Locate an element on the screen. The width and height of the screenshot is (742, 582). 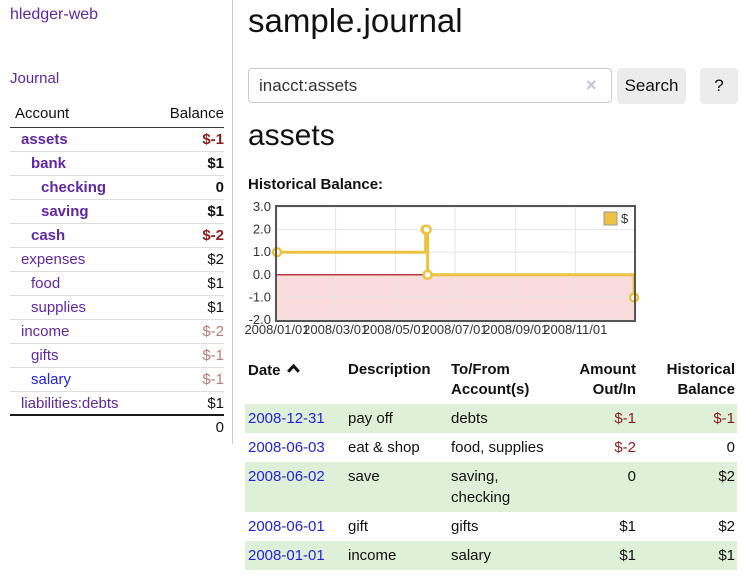
account-row: food $1 is located at coordinates (117, 284).